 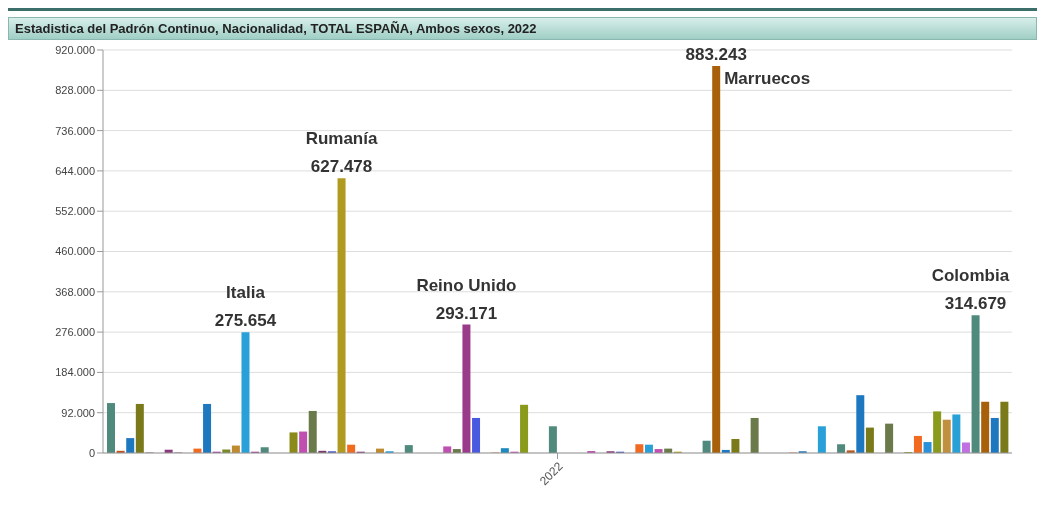 What do you see at coordinates (767, 79) in the screenshot?
I see `series-label: Marruecos` at bounding box center [767, 79].